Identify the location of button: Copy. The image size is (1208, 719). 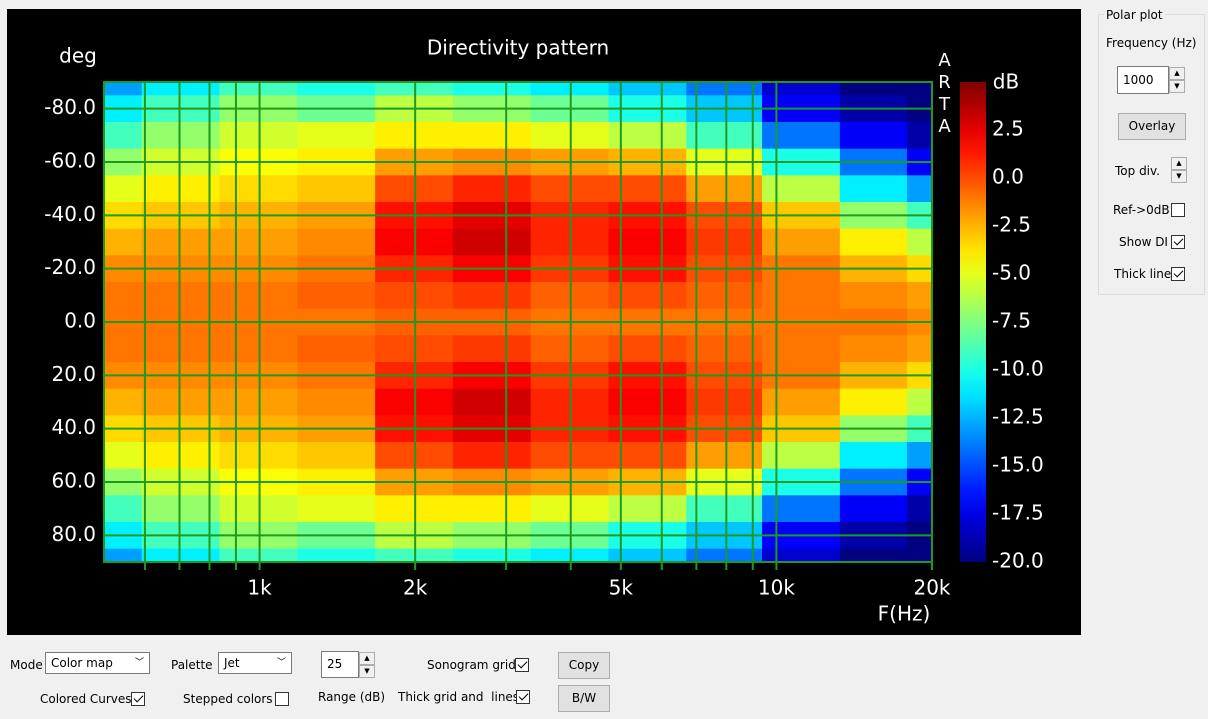
(584, 665).